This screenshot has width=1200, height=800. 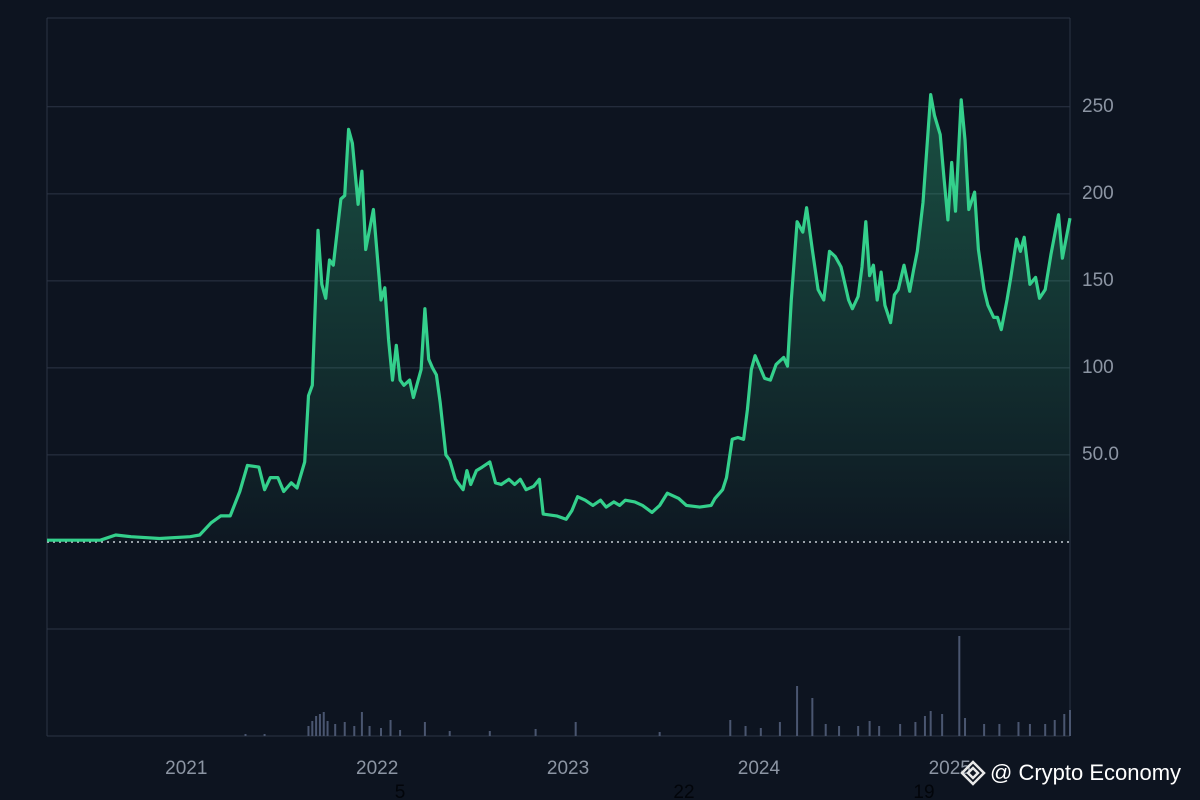 What do you see at coordinates (568, 768) in the screenshot?
I see `x-tick-label: 2023` at bounding box center [568, 768].